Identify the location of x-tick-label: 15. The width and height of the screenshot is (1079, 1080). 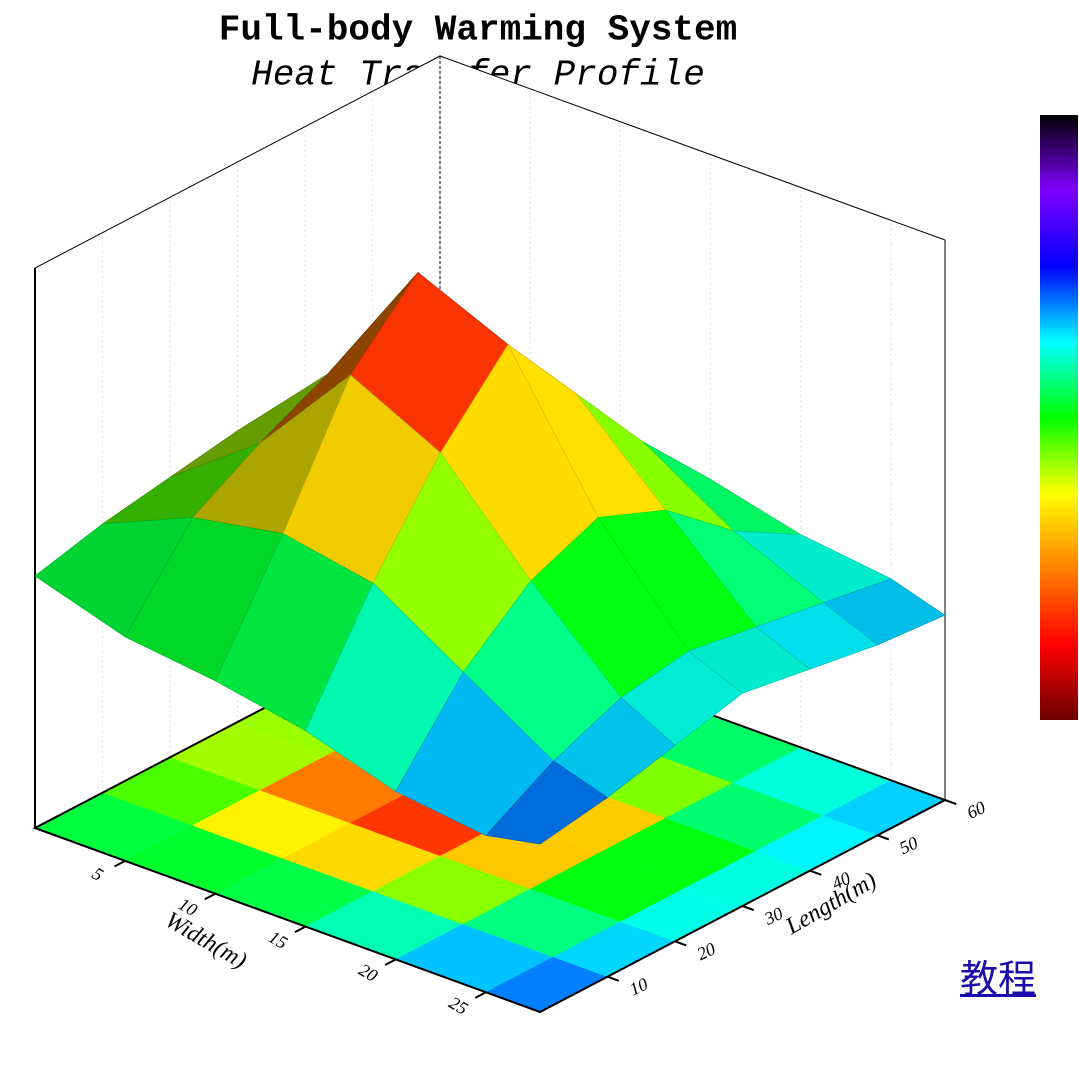
(278, 940).